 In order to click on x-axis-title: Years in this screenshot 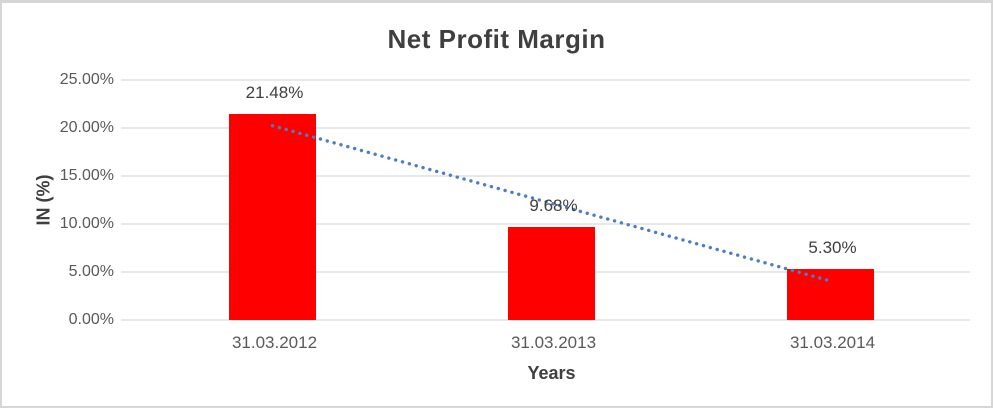, I will do `click(551, 373)`.